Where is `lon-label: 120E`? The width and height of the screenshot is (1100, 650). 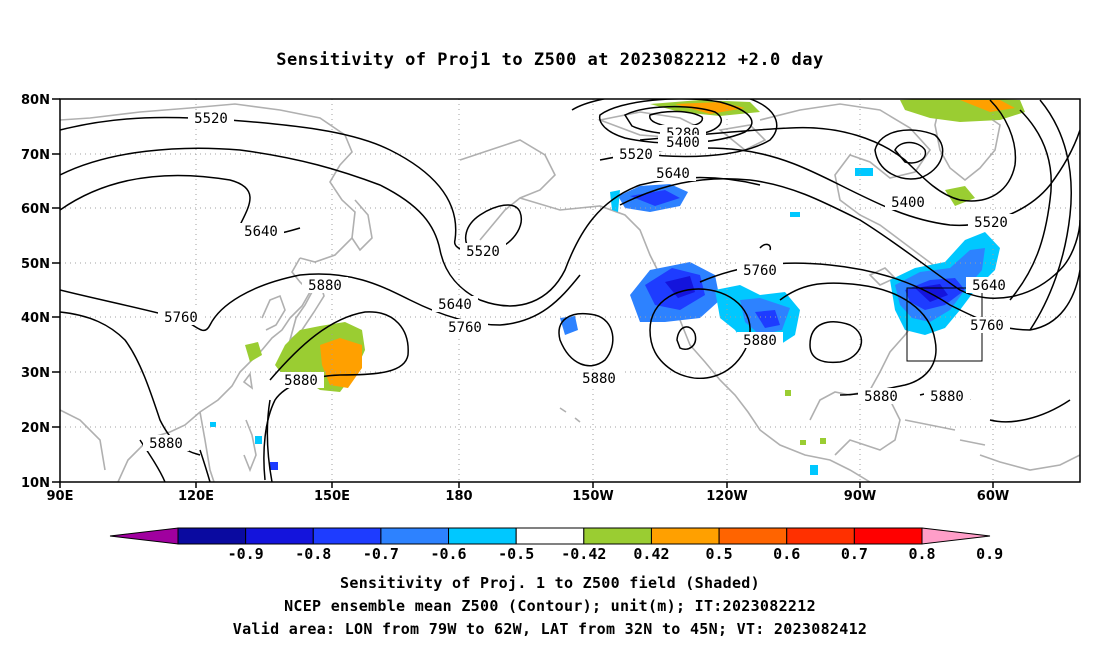
lon-label: 120E is located at coordinates (196, 496).